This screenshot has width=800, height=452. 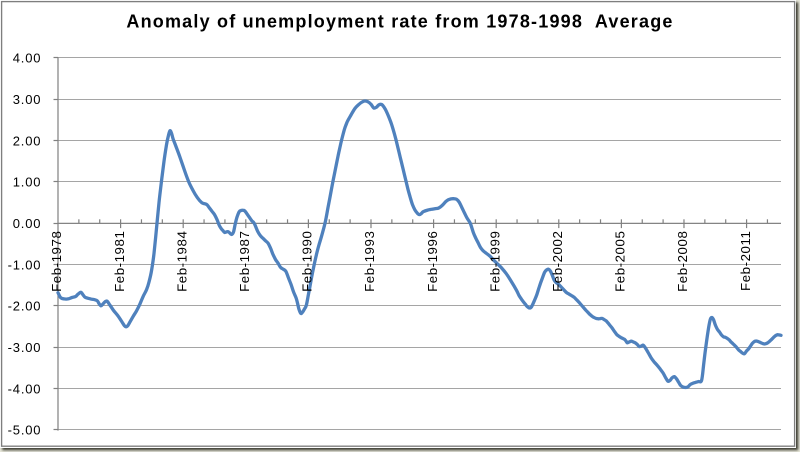 I want to click on svg-text: Feb-1990, so click(x=307, y=261).